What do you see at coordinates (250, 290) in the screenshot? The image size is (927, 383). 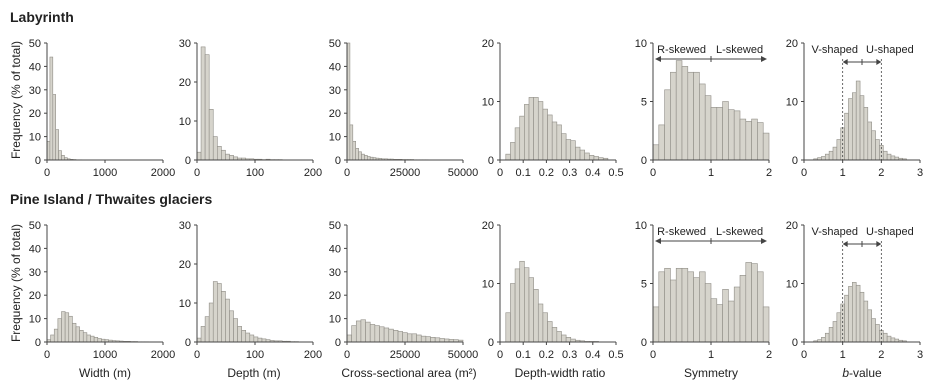 I see `histogram-panel-1-1: 0 10 20 30 0 100 200` at bounding box center [250, 290].